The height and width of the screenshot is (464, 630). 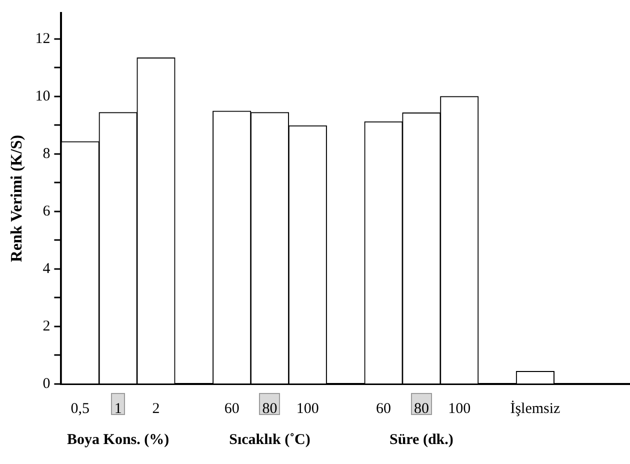 I want to click on x-tick-label: 1, so click(x=118, y=408).